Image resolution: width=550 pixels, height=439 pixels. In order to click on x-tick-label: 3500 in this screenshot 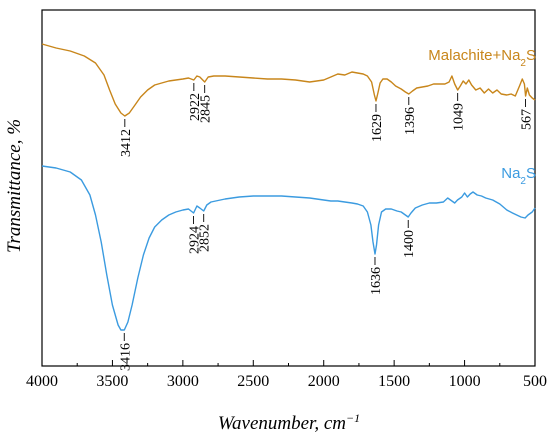, I will do `click(112, 381)`.